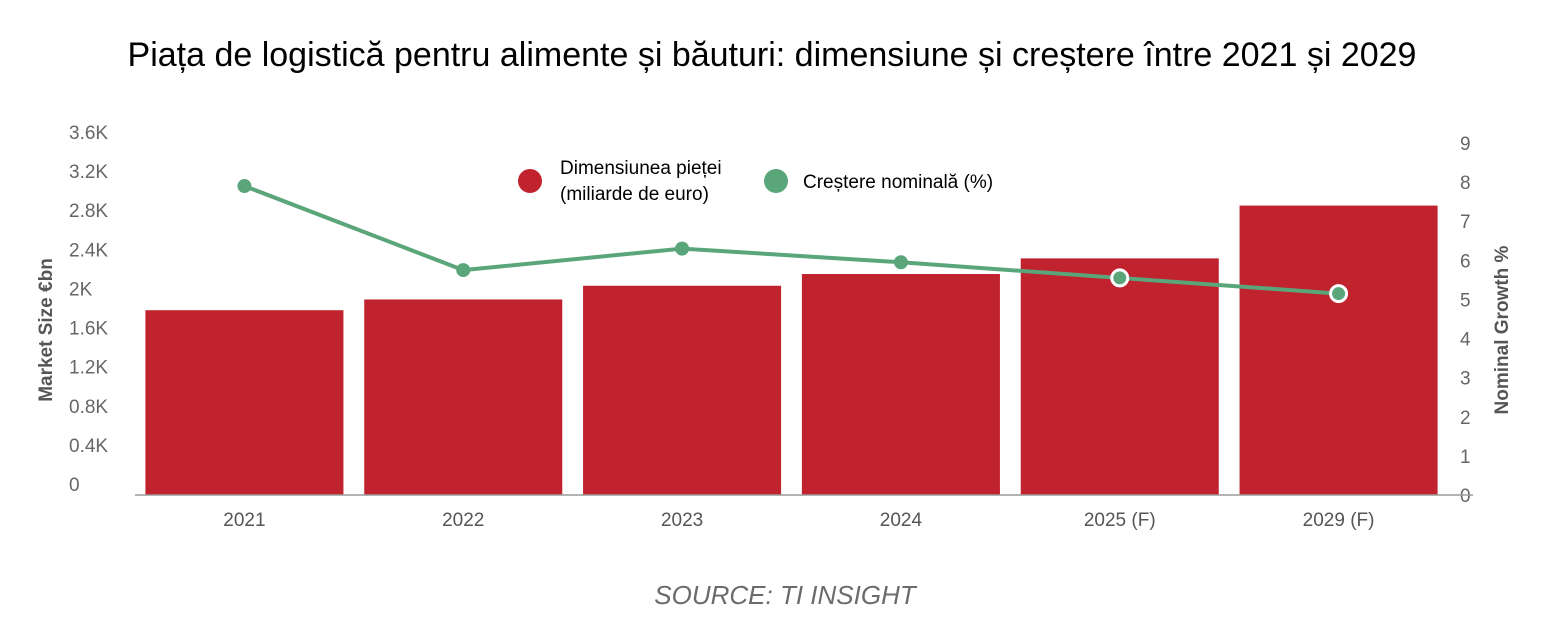 The width and height of the screenshot is (1544, 634). What do you see at coordinates (1465, 340) in the screenshot?
I see `y2-tick-label: 4` at bounding box center [1465, 340].